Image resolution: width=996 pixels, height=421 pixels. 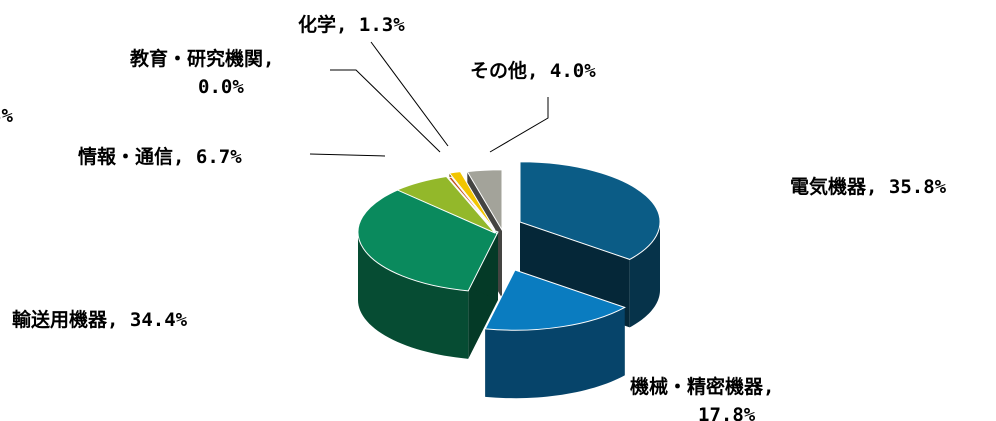 What do you see at coordinates (160, 156) in the screenshot?
I see `data-label-4: 情報・通信, 6.7%` at bounding box center [160, 156].